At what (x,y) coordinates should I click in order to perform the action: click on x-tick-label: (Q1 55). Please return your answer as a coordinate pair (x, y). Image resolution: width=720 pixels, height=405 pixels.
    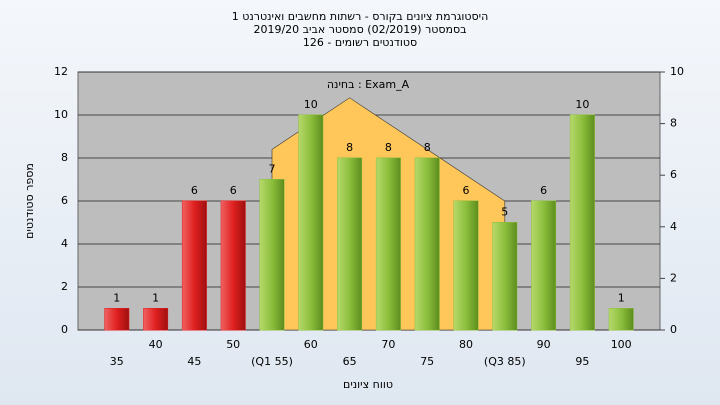
    Looking at the image, I should click on (272, 361).